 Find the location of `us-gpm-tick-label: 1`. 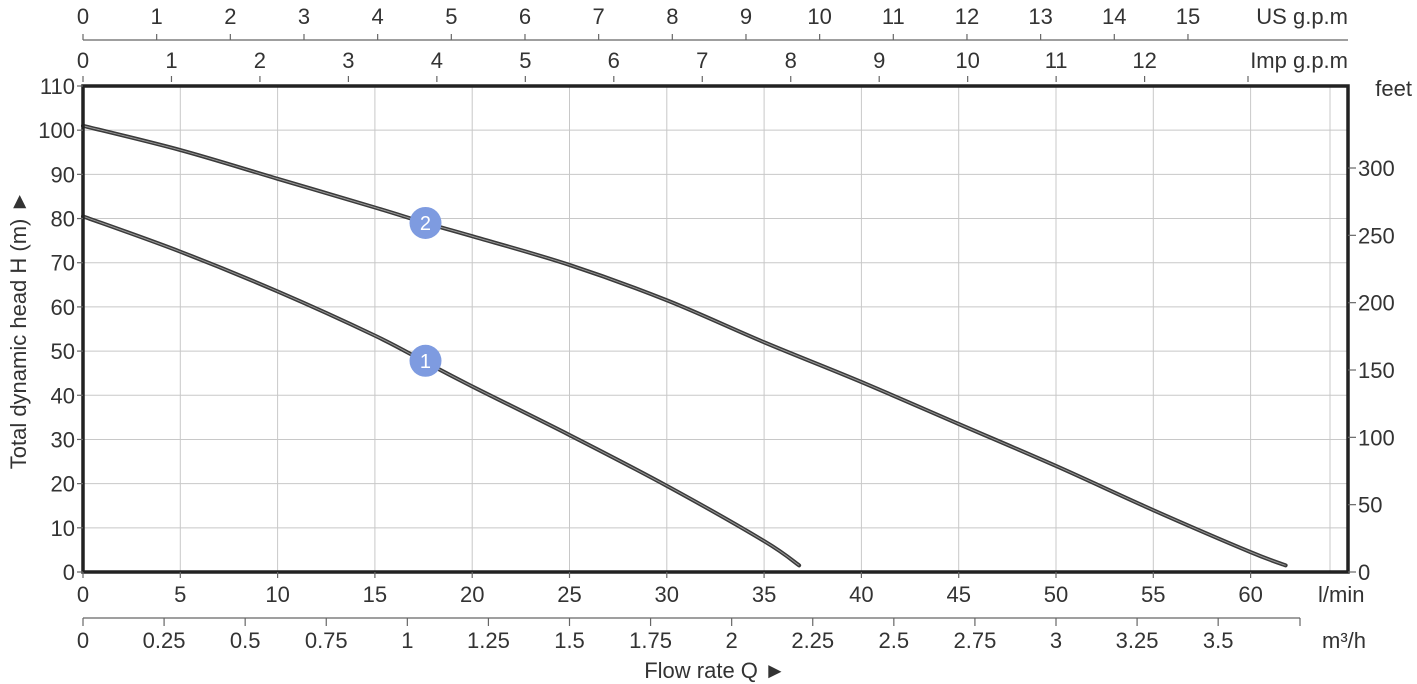

us-gpm-tick-label: 1 is located at coordinates (157, 16).